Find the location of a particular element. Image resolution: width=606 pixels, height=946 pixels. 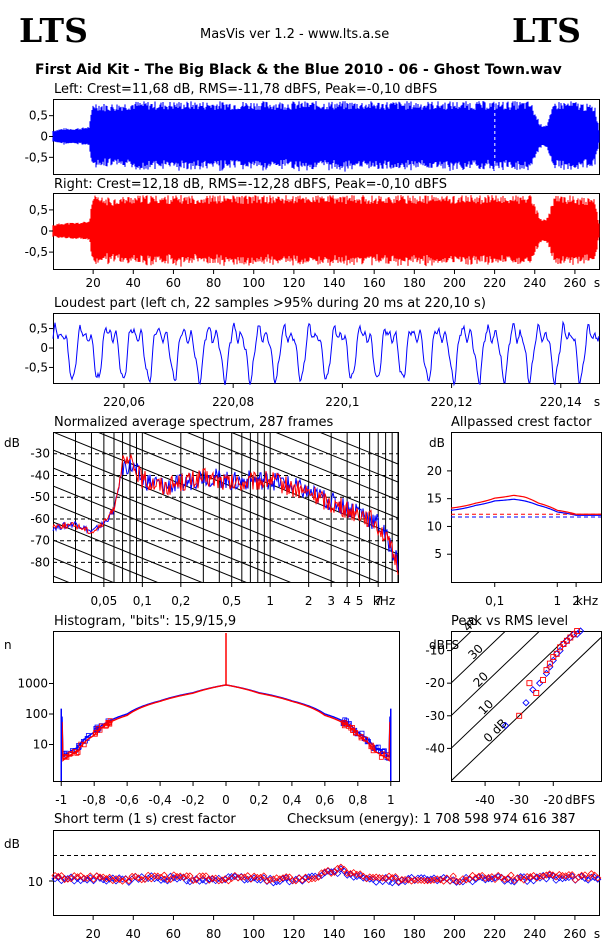

histogram-ytick-label: 10 is located at coordinates (40, 745).